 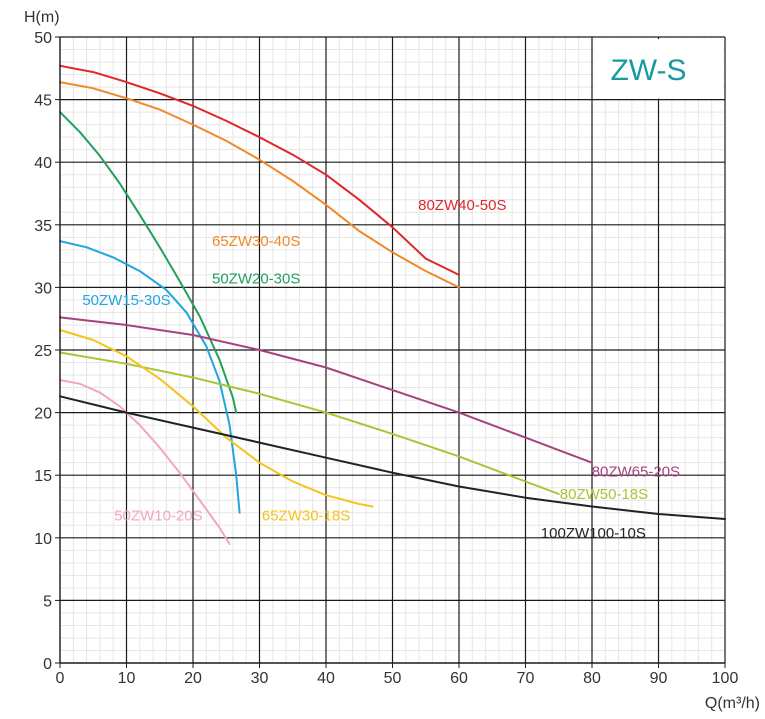 What do you see at coordinates (43, 414) in the screenshot?
I see `y-tick-label: 20` at bounding box center [43, 414].